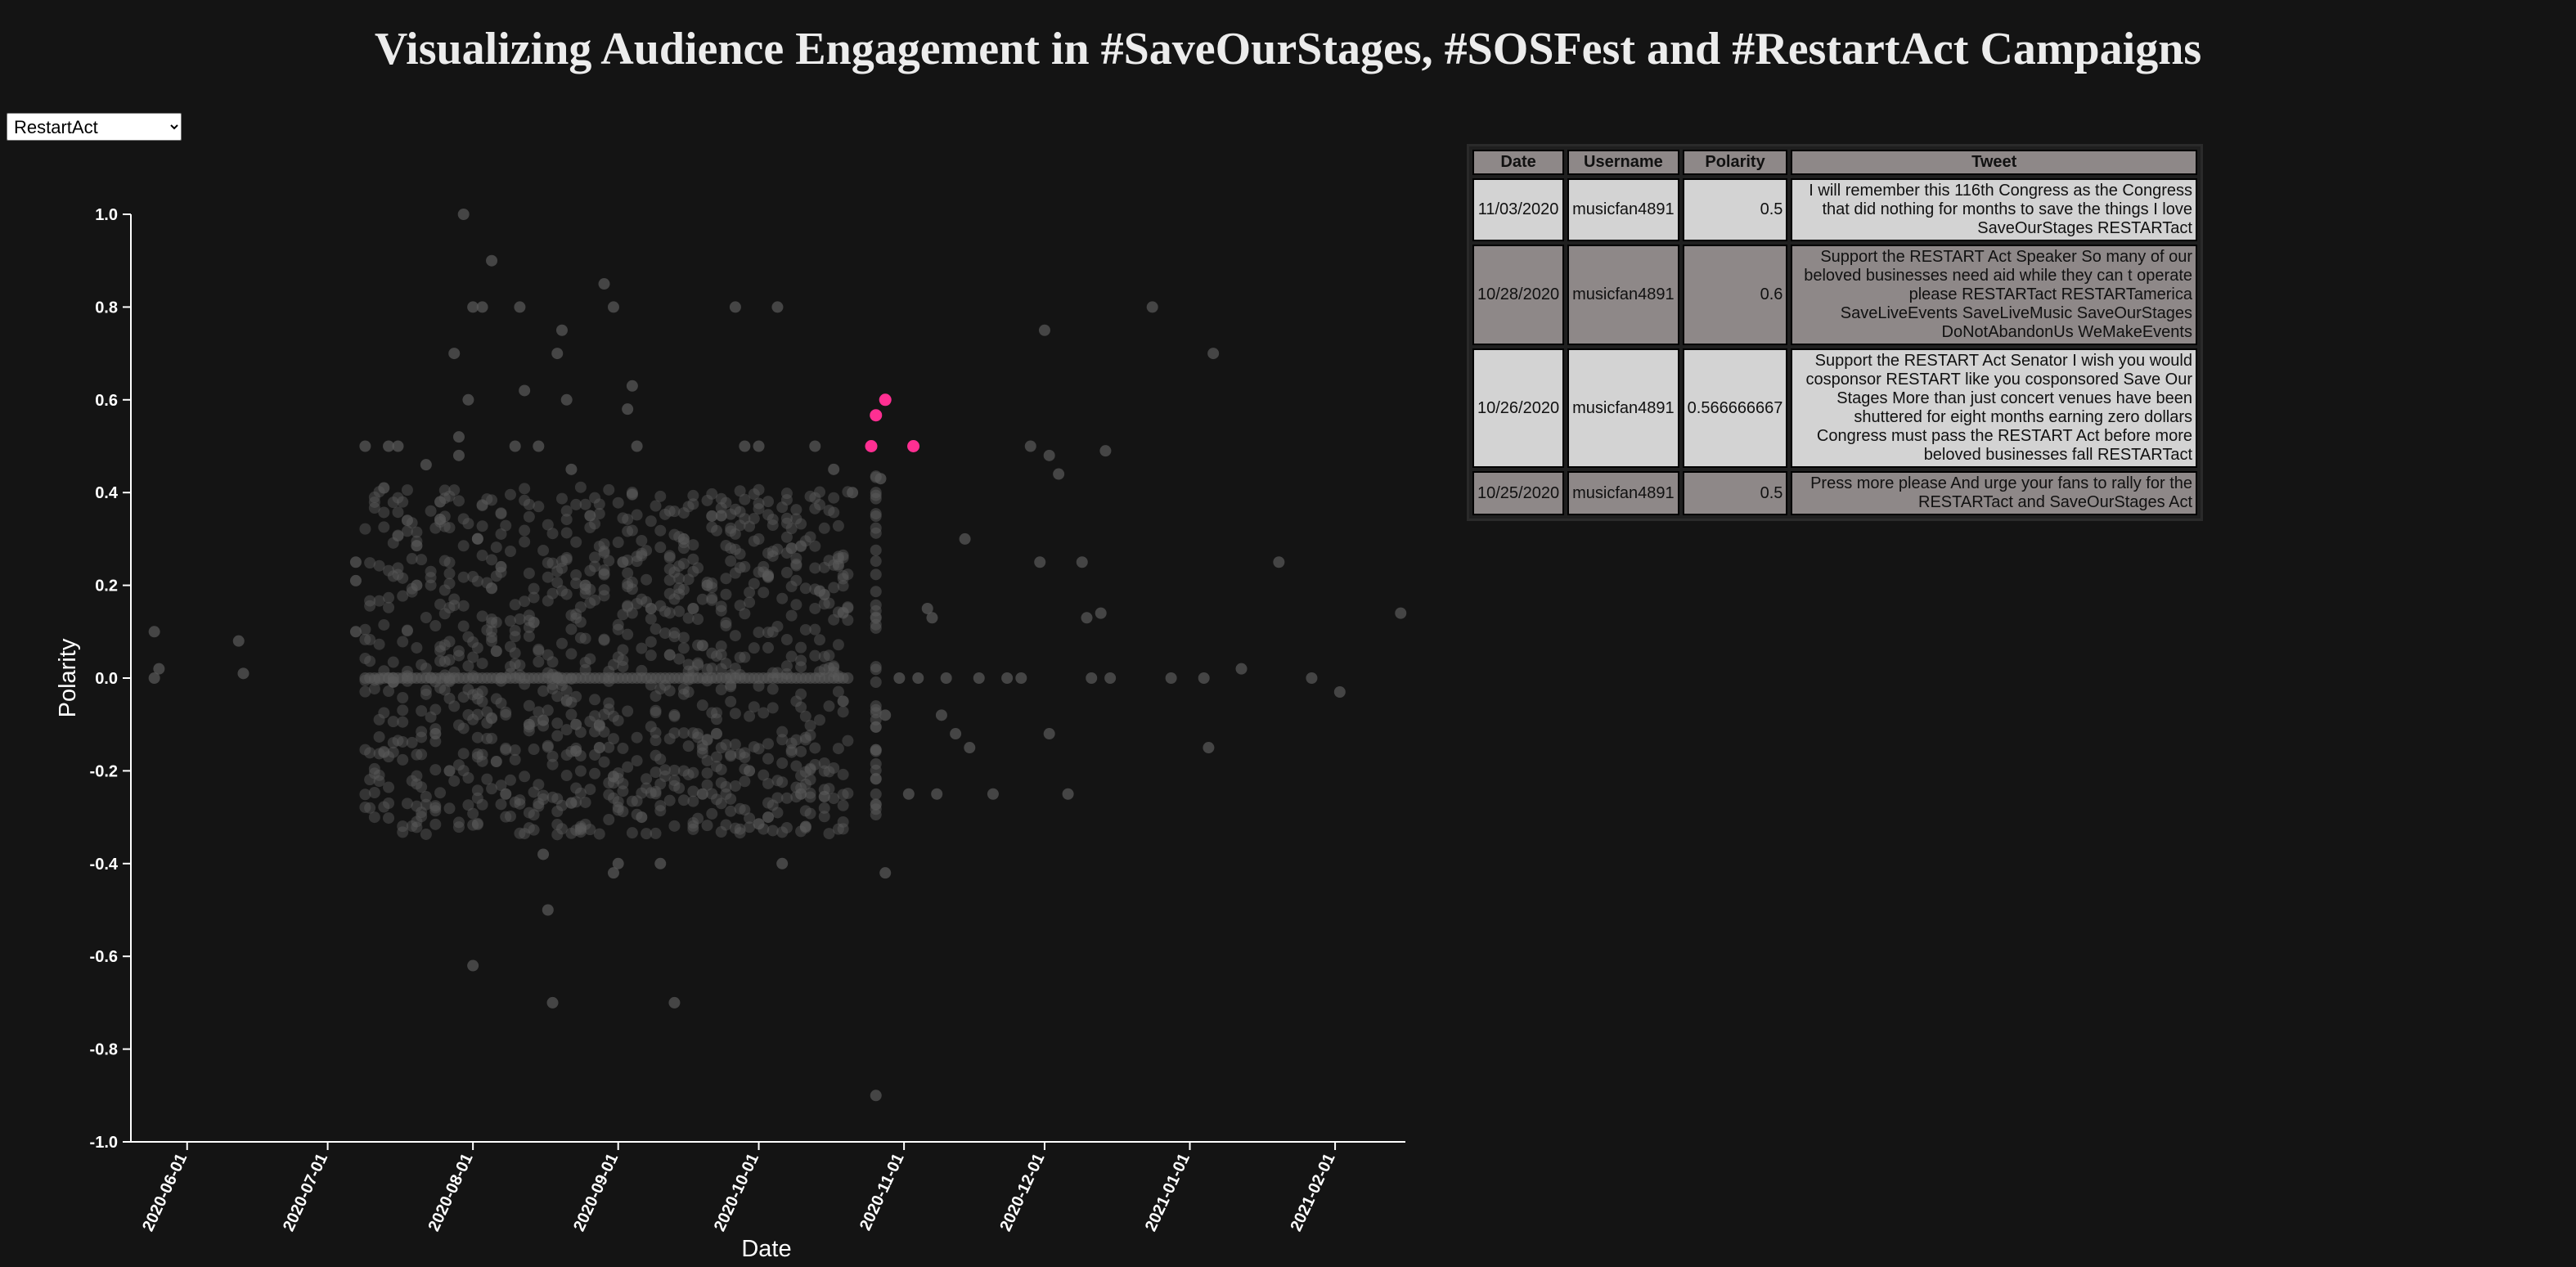  Describe the element at coordinates (107, 493) in the screenshot. I see `y-tick-label: 0.4` at that location.